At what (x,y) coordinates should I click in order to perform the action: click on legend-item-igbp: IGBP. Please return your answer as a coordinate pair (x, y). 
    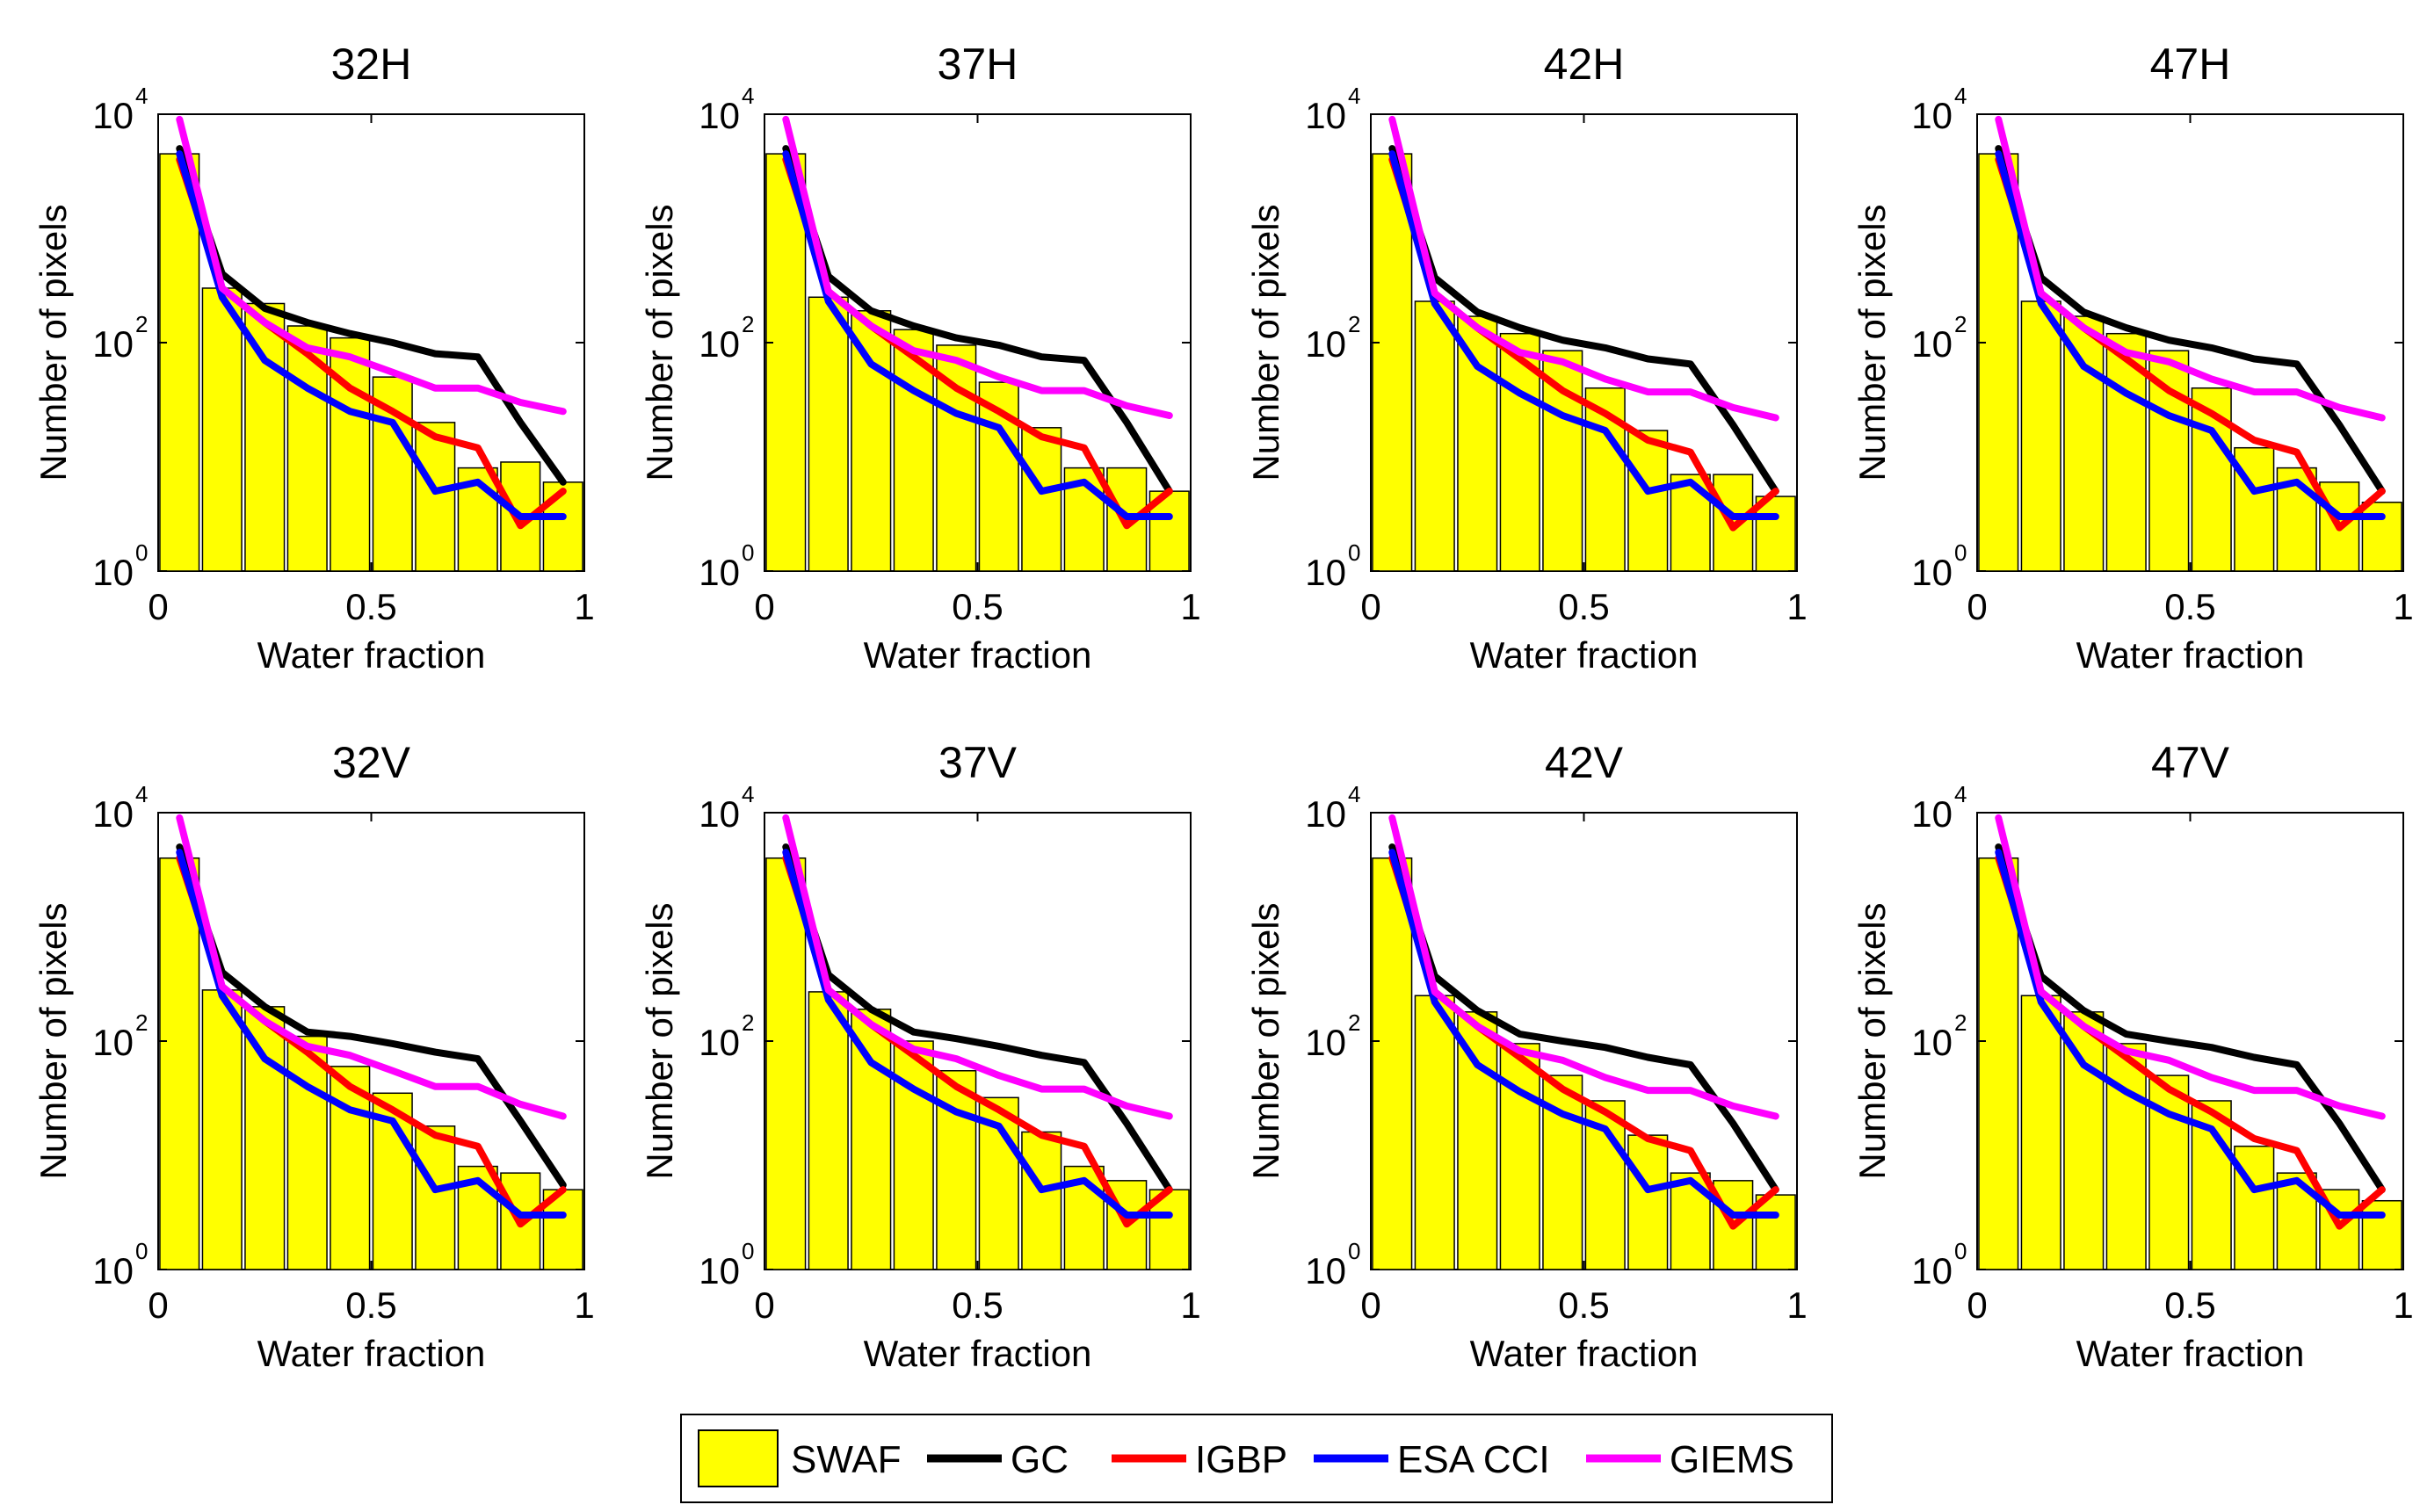
    Looking at the image, I should click on (1199, 1459).